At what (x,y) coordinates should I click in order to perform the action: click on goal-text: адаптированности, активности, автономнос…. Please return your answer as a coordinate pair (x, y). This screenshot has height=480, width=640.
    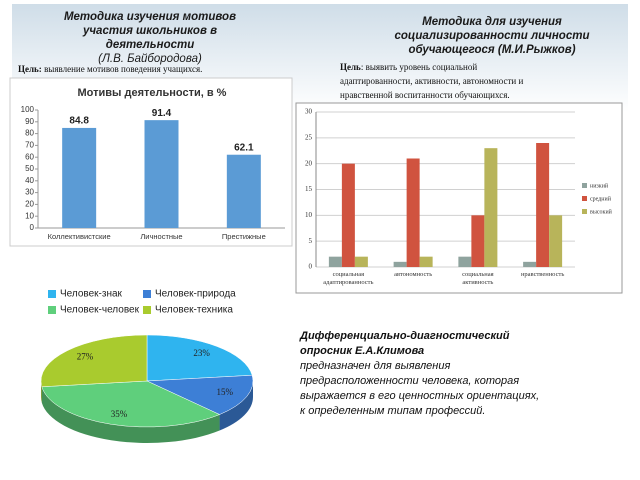
    Looking at the image, I should click on (431, 81).